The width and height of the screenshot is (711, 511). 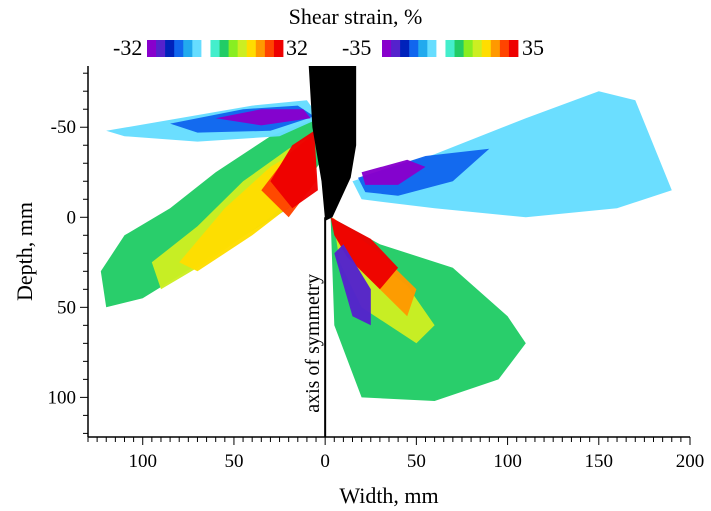 I want to click on chart-title: Shear strain, %, so click(x=355, y=16).